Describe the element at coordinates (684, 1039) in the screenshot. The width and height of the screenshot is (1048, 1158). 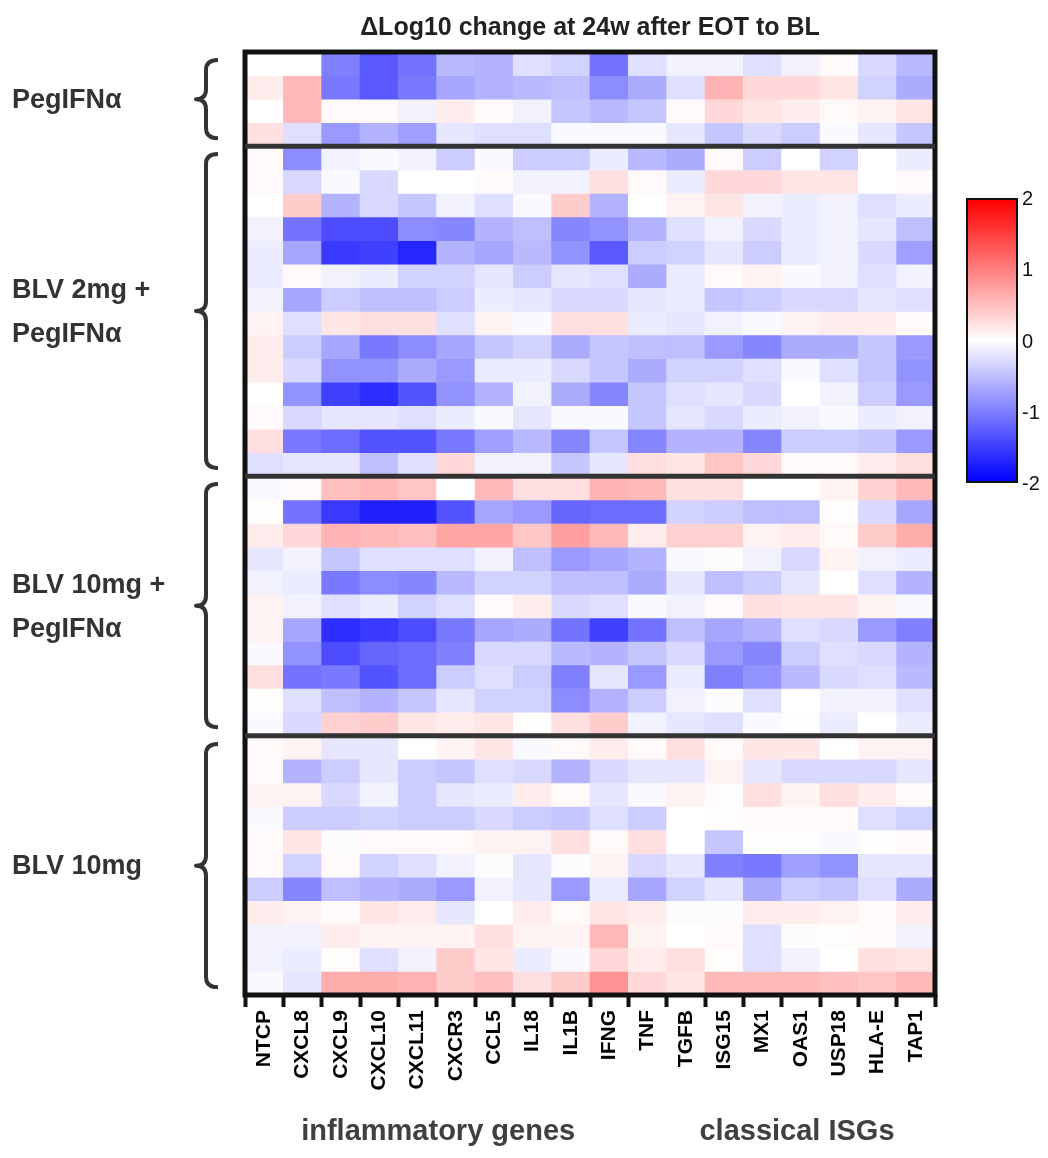
I see `x-tick-label: TGFB` at that location.